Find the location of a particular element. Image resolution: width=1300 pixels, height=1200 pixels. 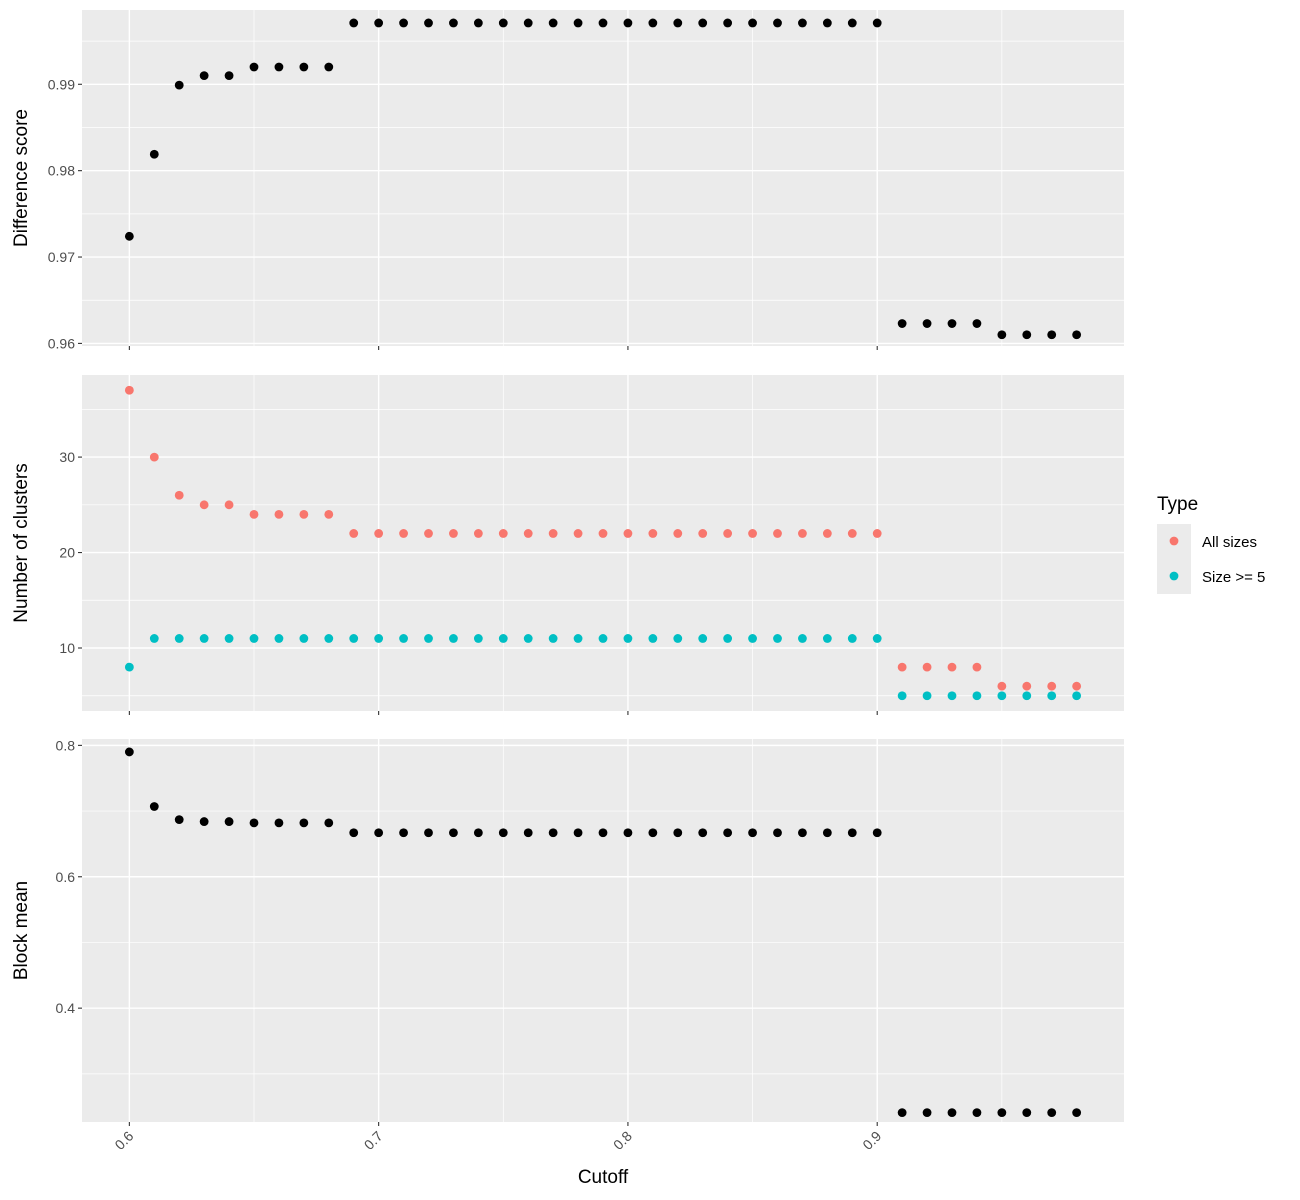

x-tick-label: 0.9 is located at coordinates (871, 1140).